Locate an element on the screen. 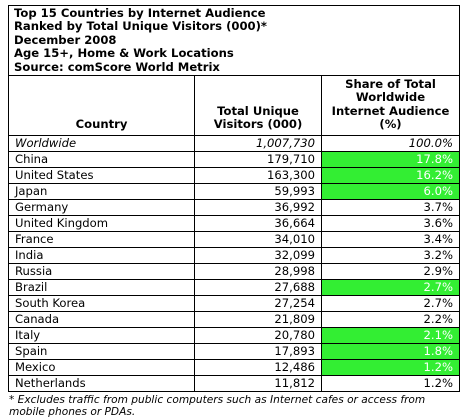 The width and height of the screenshot is (465, 419). table-row: China 179,710 17.8% is located at coordinates (234, 160).